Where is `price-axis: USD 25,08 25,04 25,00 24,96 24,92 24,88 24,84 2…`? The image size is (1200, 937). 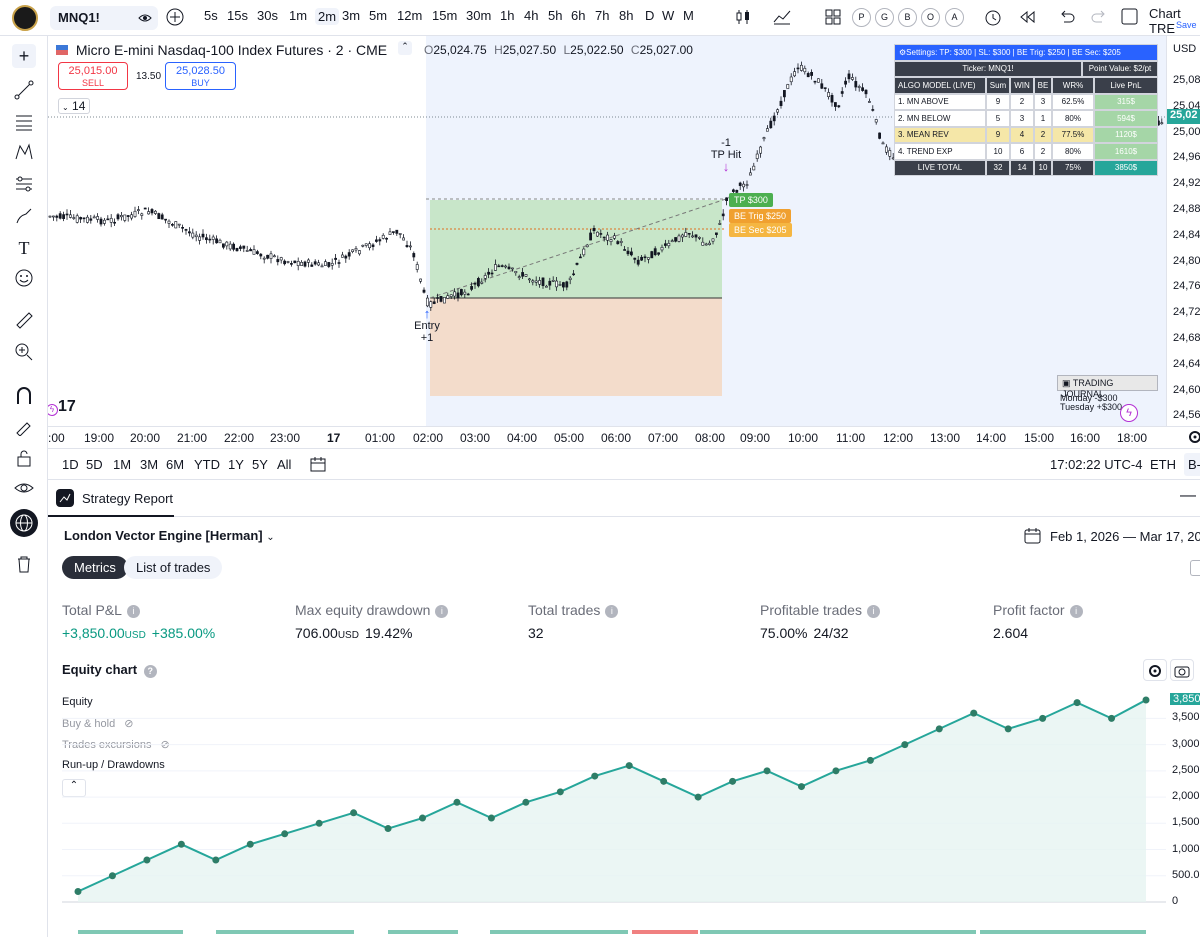 price-axis: USD 25,08 25,04 25,00 24,96 24,92 24,88 24,84 2… is located at coordinates (1183, 231).